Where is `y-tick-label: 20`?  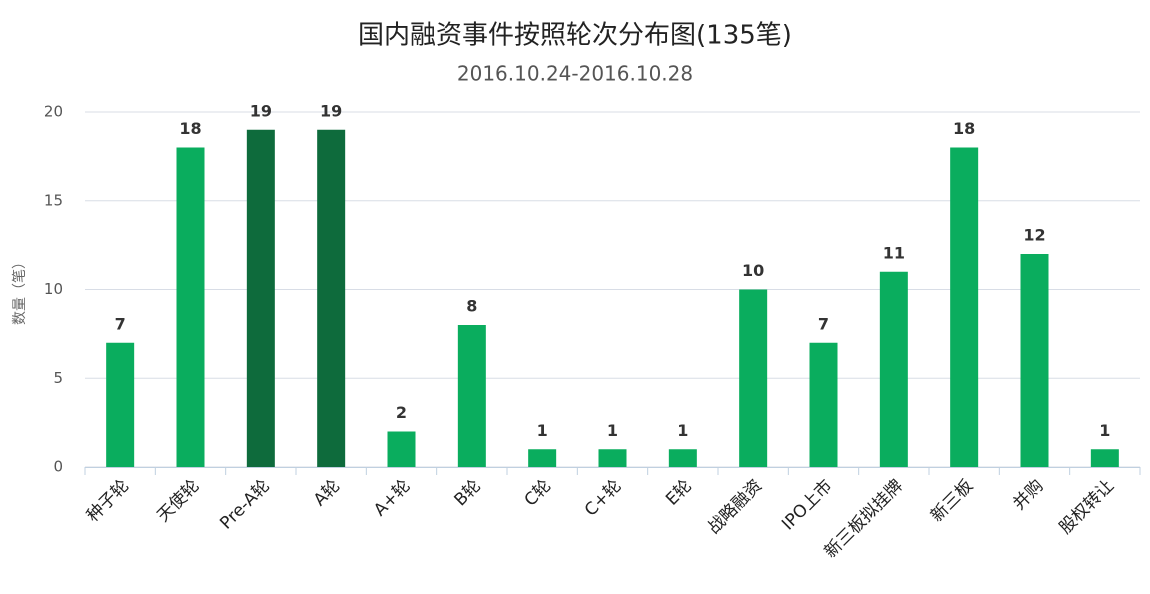
y-tick-label: 20 is located at coordinates (53, 112).